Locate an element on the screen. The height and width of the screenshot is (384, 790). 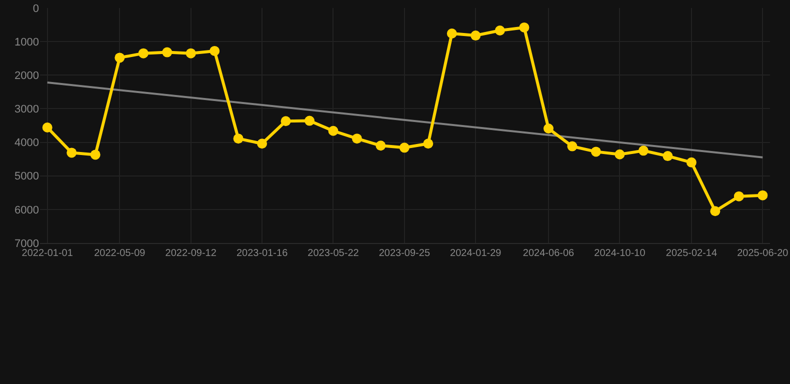
y-tick-label: 5000 is located at coordinates (26, 176).